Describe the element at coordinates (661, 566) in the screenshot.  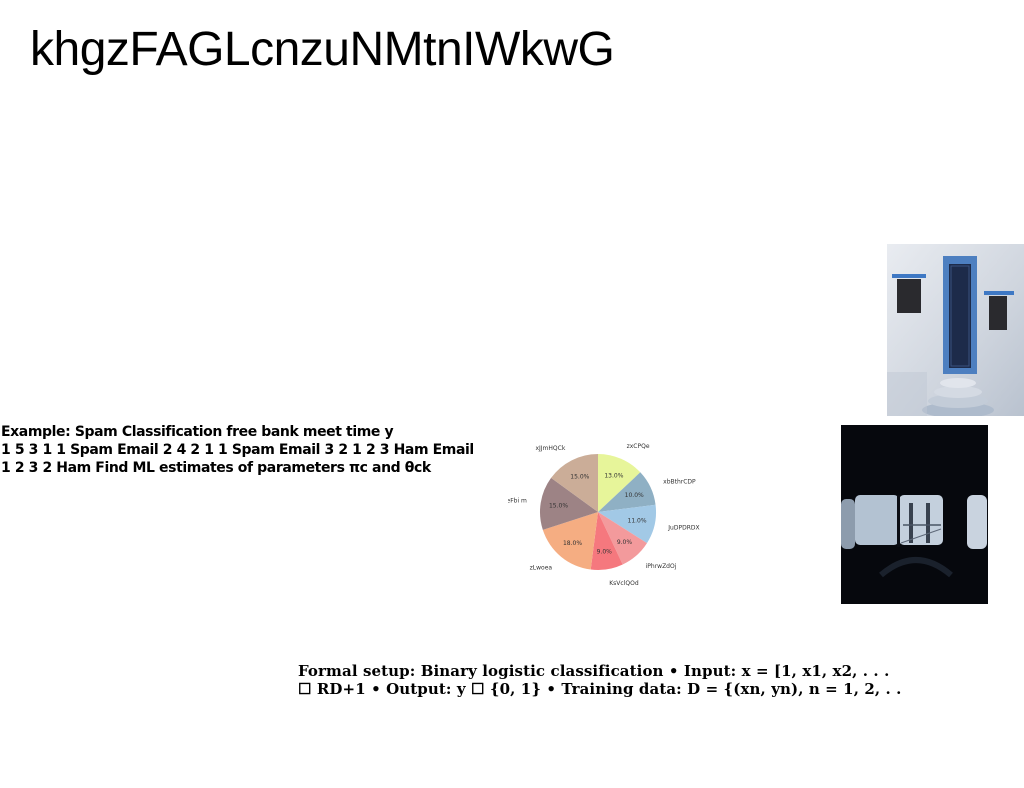
I see `pie-slice-label: iPhrwZdOj` at that location.